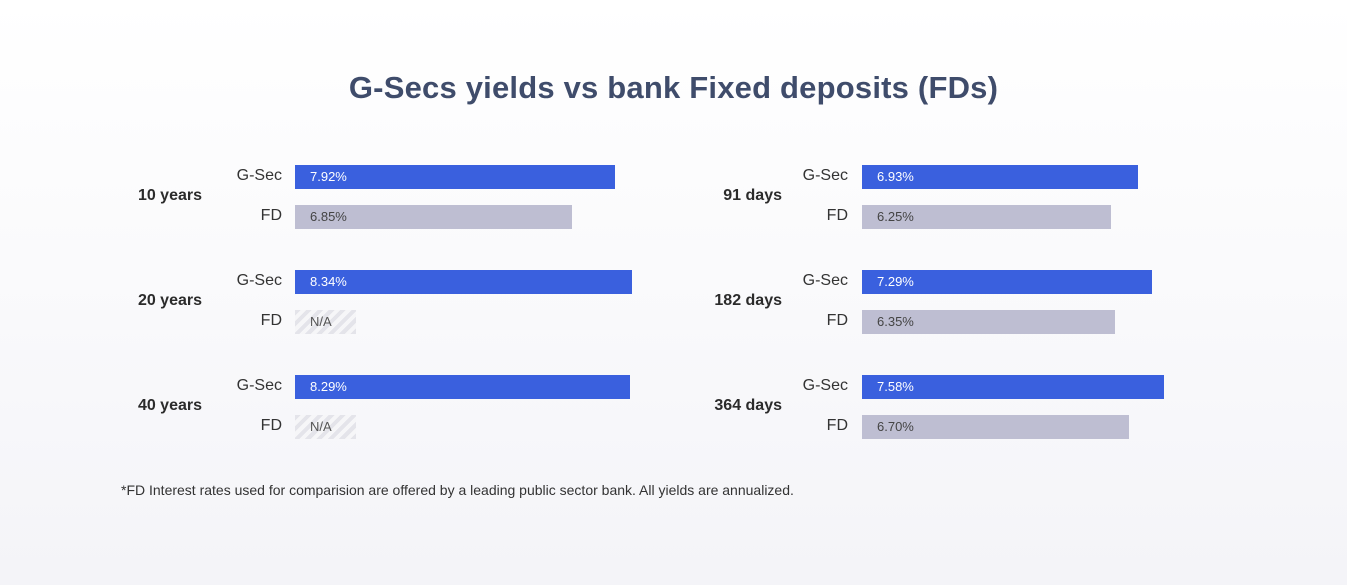  What do you see at coordinates (169, 300) in the screenshot?
I see `category-label: 20 years` at bounding box center [169, 300].